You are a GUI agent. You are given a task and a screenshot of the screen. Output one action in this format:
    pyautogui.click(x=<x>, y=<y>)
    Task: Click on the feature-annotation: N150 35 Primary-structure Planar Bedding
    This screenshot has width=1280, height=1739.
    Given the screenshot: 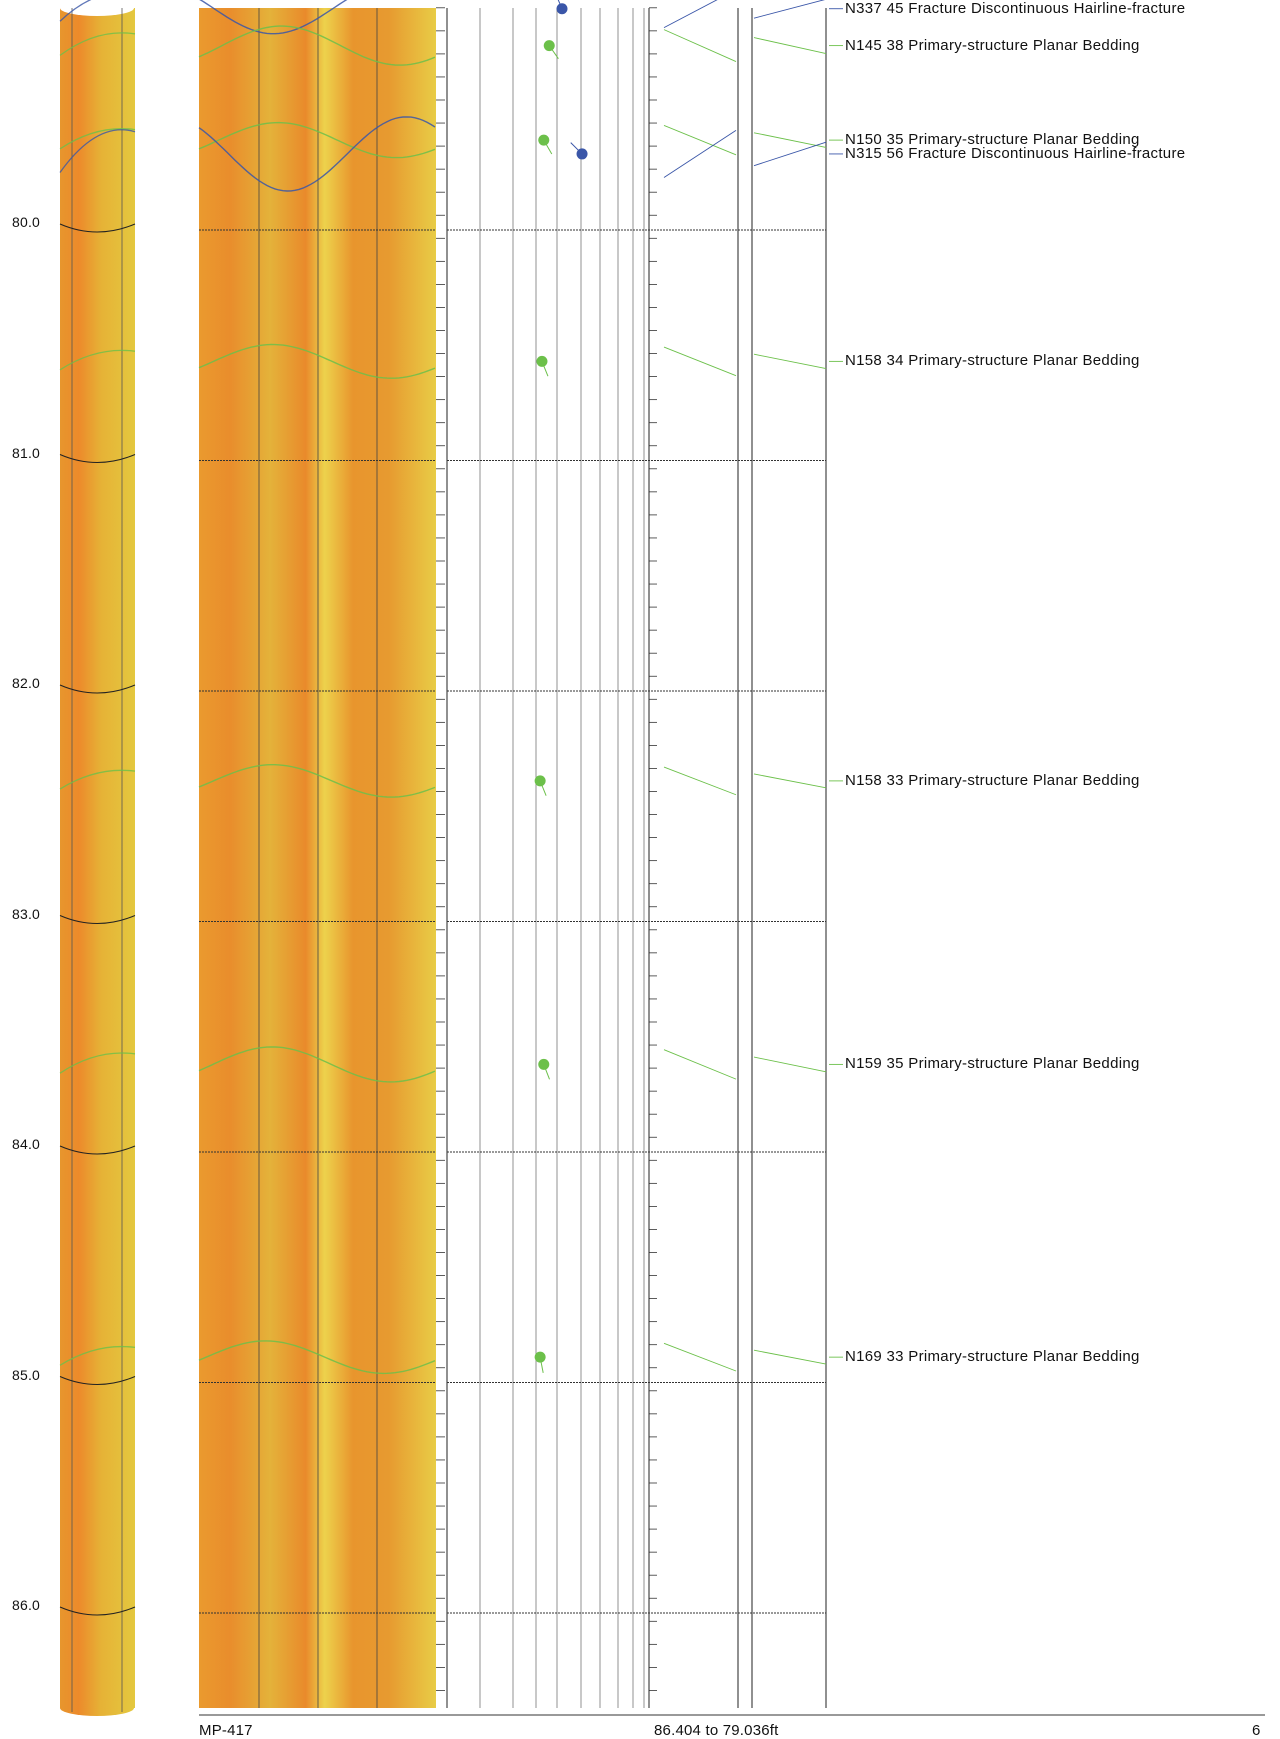 What is the action you would take?
    pyautogui.click(x=992, y=140)
    